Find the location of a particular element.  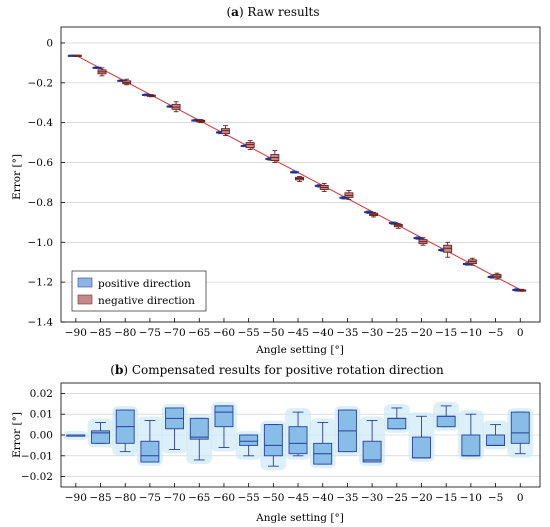

y-tick-label: 0.02 is located at coordinates (41, 394).